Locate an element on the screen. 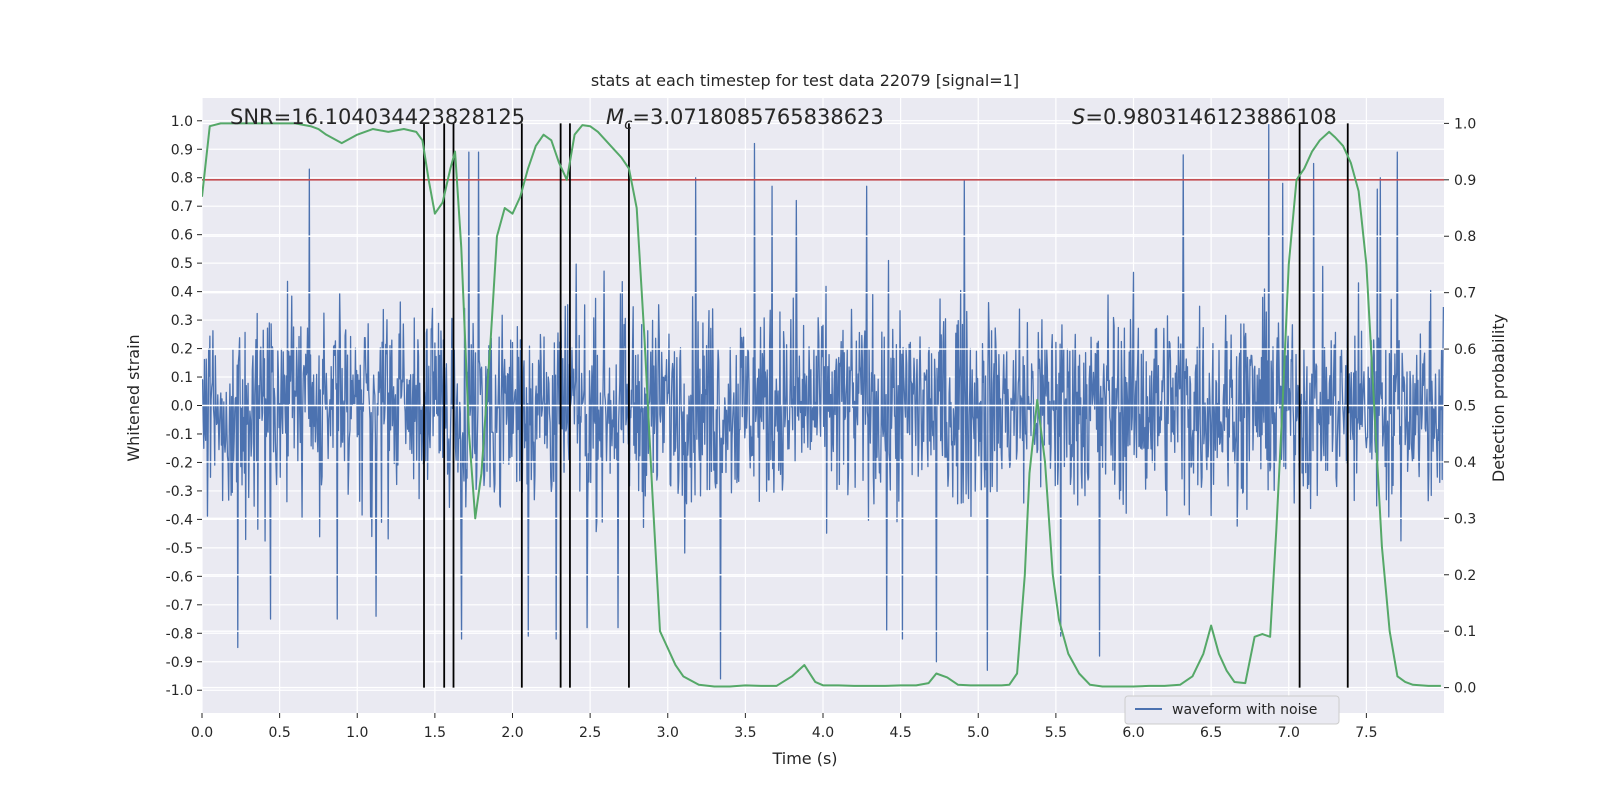  s-value: =0.9803146123886108 is located at coordinates (1210, 117).